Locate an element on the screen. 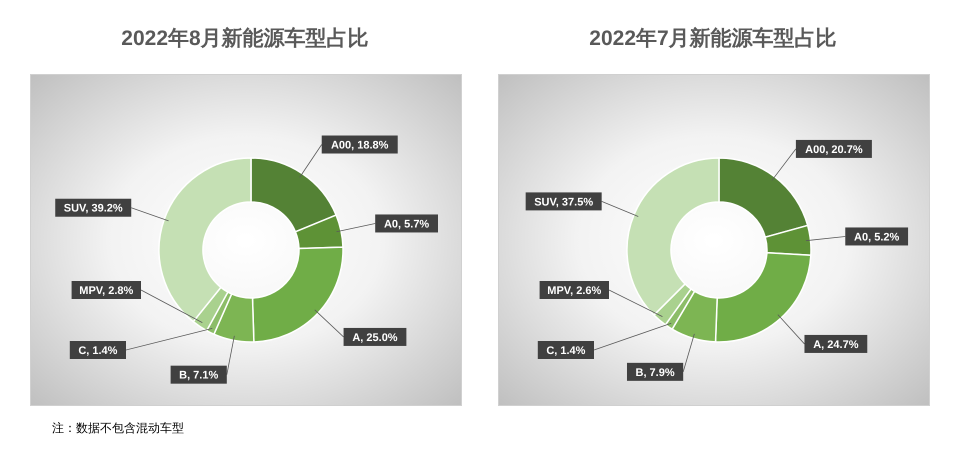 The image size is (960, 472). slice-label: B, 7.9% is located at coordinates (655, 372).